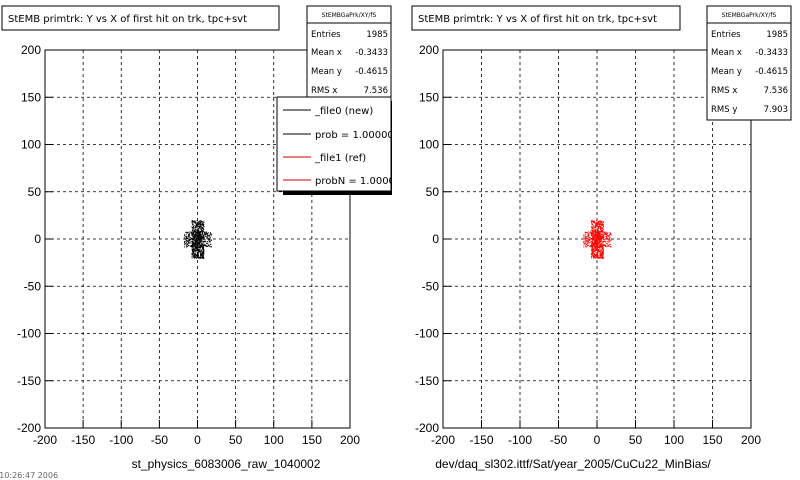 The height and width of the screenshot is (480, 800). I want to click on left-stats-value: 1985, so click(377, 35).